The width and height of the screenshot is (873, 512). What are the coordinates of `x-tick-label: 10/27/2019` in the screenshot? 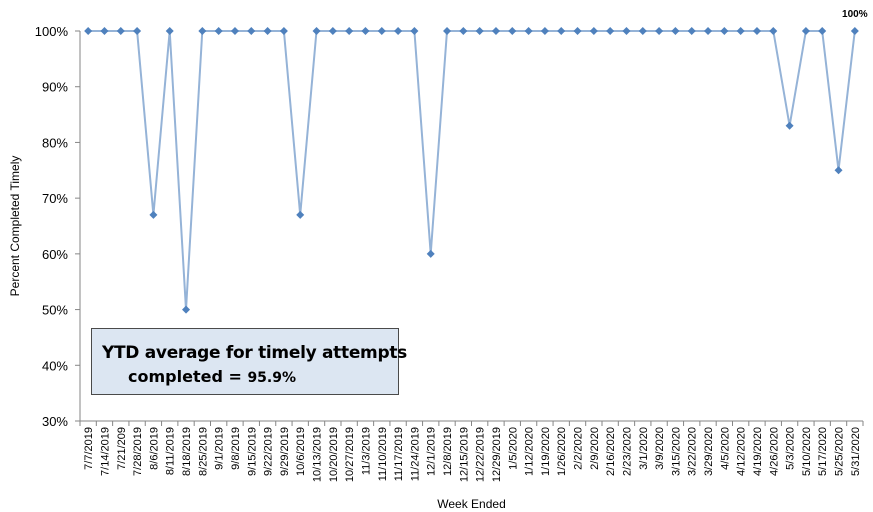 It's located at (350, 454).